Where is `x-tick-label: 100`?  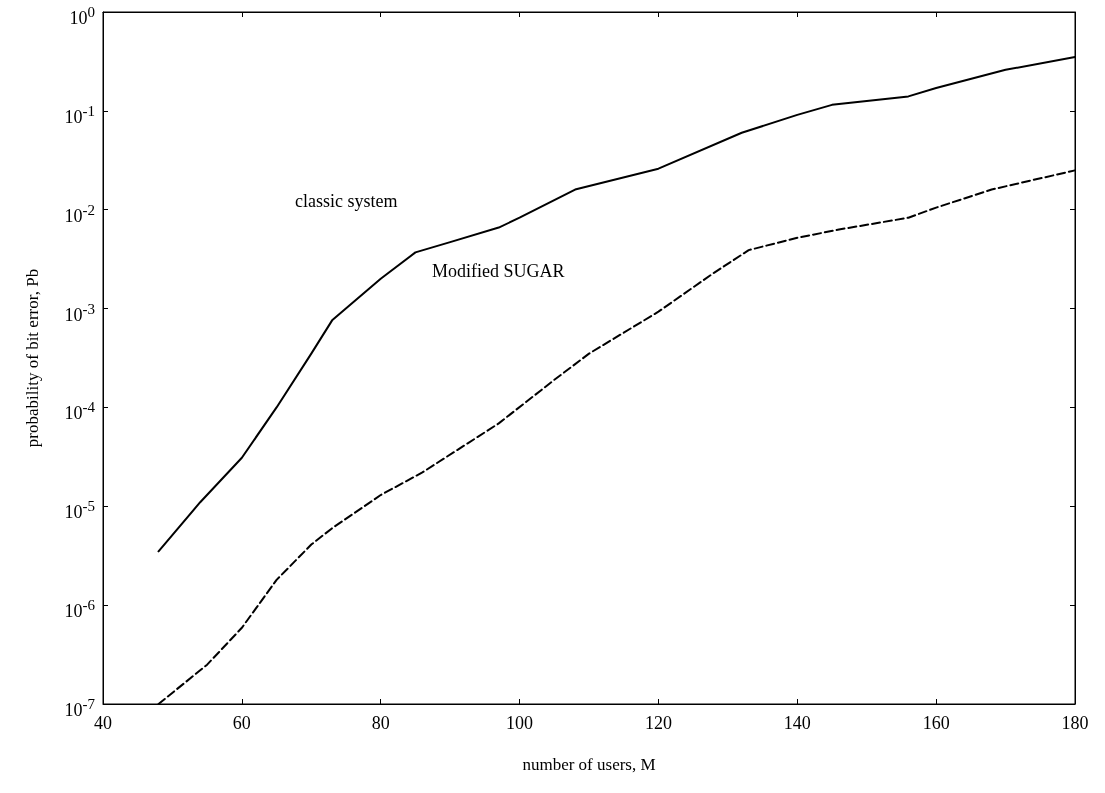 x-tick-label: 100 is located at coordinates (520, 723).